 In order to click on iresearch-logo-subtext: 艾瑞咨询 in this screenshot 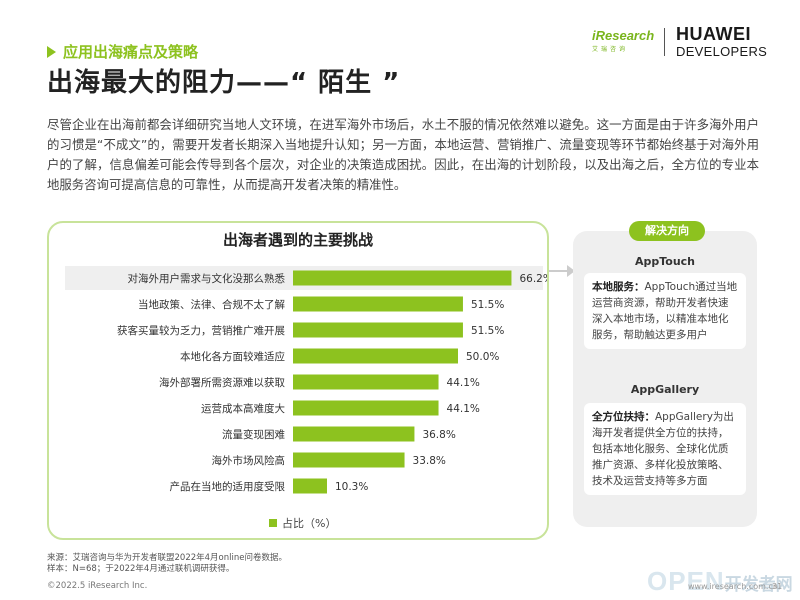, I will do `click(610, 49)`.